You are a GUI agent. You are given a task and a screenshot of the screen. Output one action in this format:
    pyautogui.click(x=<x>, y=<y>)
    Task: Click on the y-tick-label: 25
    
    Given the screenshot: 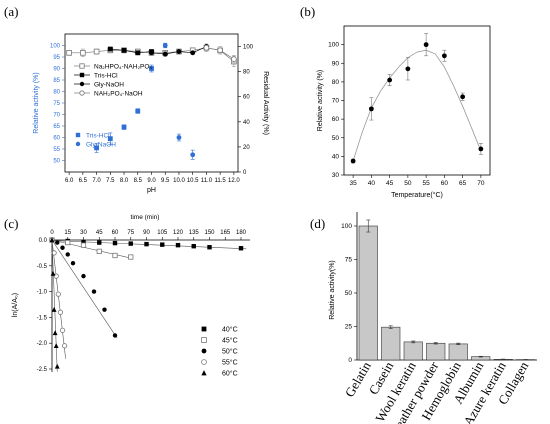 What is the action you would take?
    pyautogui.click(x=349, y=327)
    